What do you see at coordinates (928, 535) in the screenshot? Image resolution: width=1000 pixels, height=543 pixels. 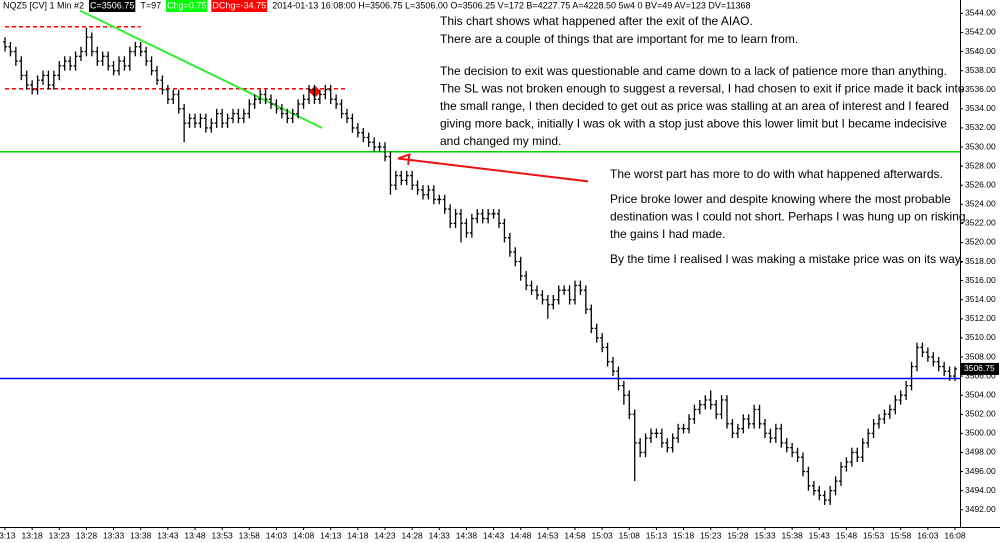 I see `x-tick-label: 16:03` at bounding box center [928, 535].